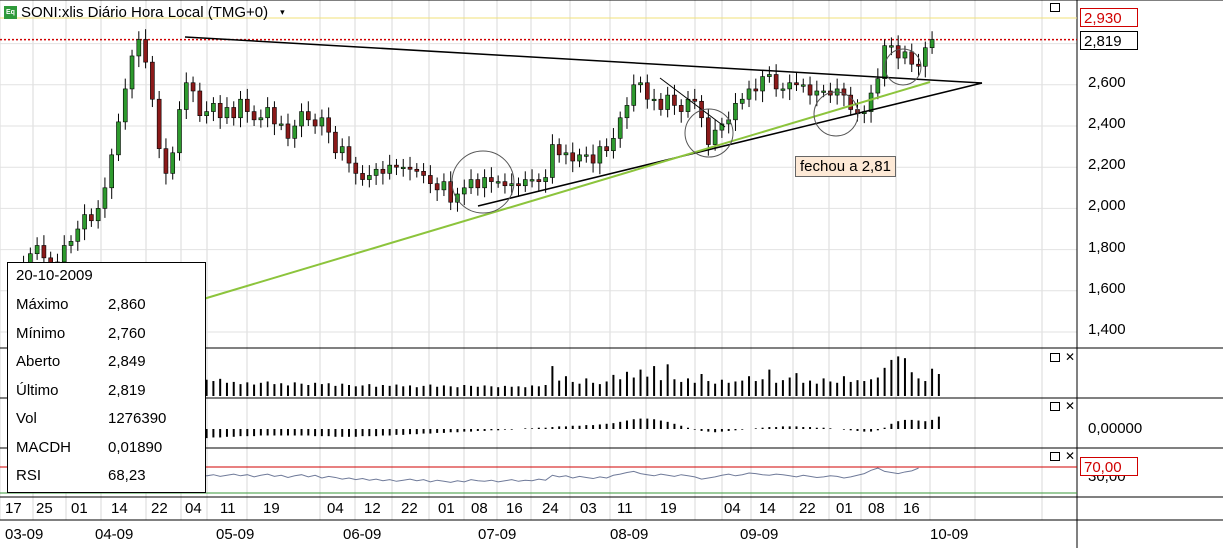  What do you see at coordinates (54, 275) in the screenshot?
I see `info-date: 20-10-2009` at bounding box center [54, 275].